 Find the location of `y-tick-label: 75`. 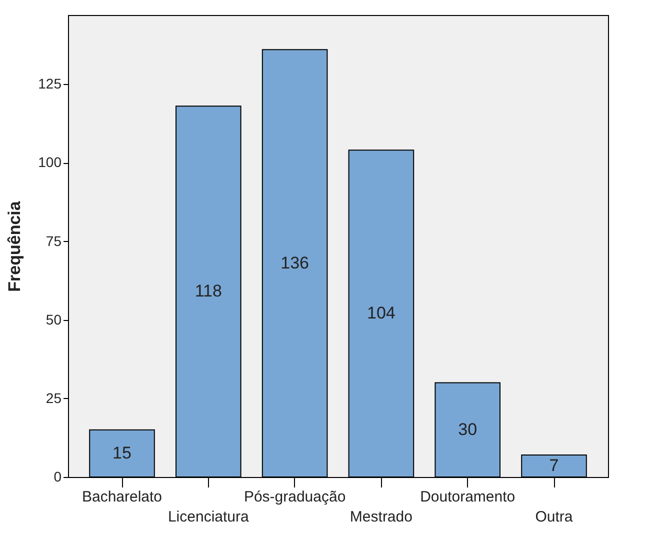

y-tick-label: 75 is located at coordinates (54, 240).